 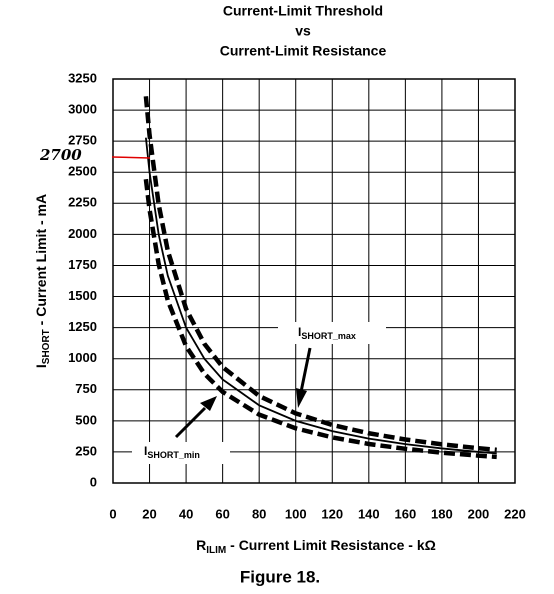 I want to click on x-tick-label: 160, so click(x=406, y=513).